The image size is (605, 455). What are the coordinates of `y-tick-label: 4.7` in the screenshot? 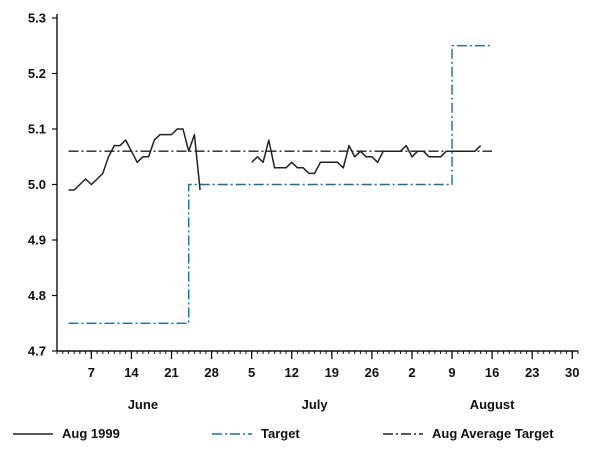 It's located at (37, 351).